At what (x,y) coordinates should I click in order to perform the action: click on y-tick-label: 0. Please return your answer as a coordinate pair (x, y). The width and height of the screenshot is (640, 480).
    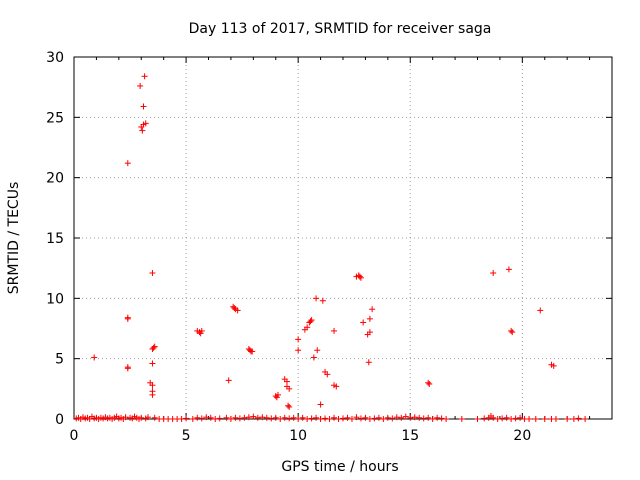
    Looking at the image, I should click on (59, 420).